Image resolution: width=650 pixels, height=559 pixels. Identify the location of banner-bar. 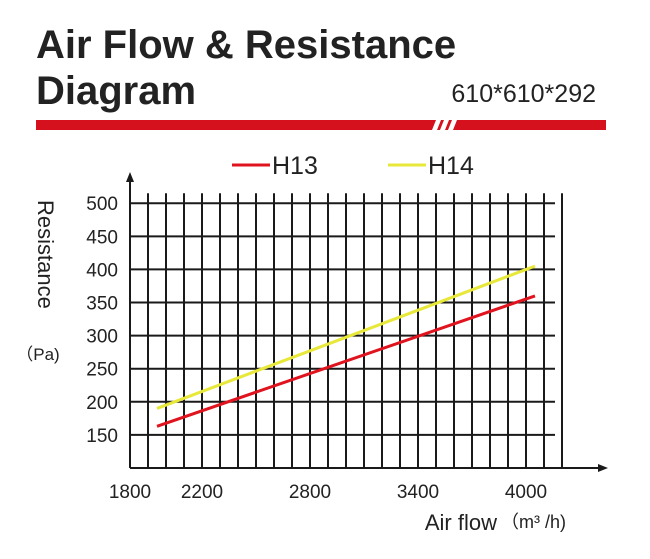
(321, 125).